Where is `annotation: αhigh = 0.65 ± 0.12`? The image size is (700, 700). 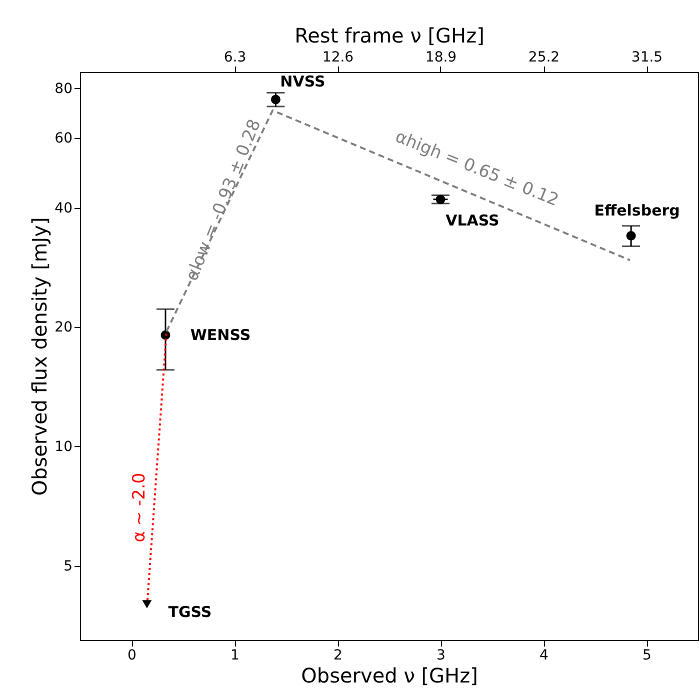 annotation: αhigh = 0.65 ± 0.12 is located at coordinates (477, 168).